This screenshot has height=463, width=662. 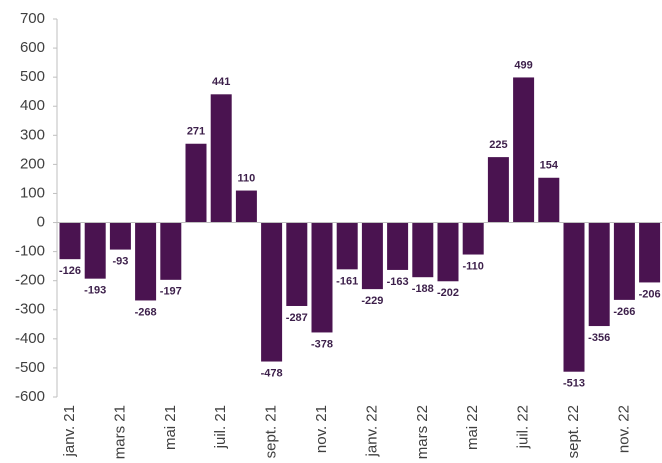 What do you see at coordinates (30, 338) in the screenshot?
I see `y-tick-label: -400` at bounding box center [30, 338].